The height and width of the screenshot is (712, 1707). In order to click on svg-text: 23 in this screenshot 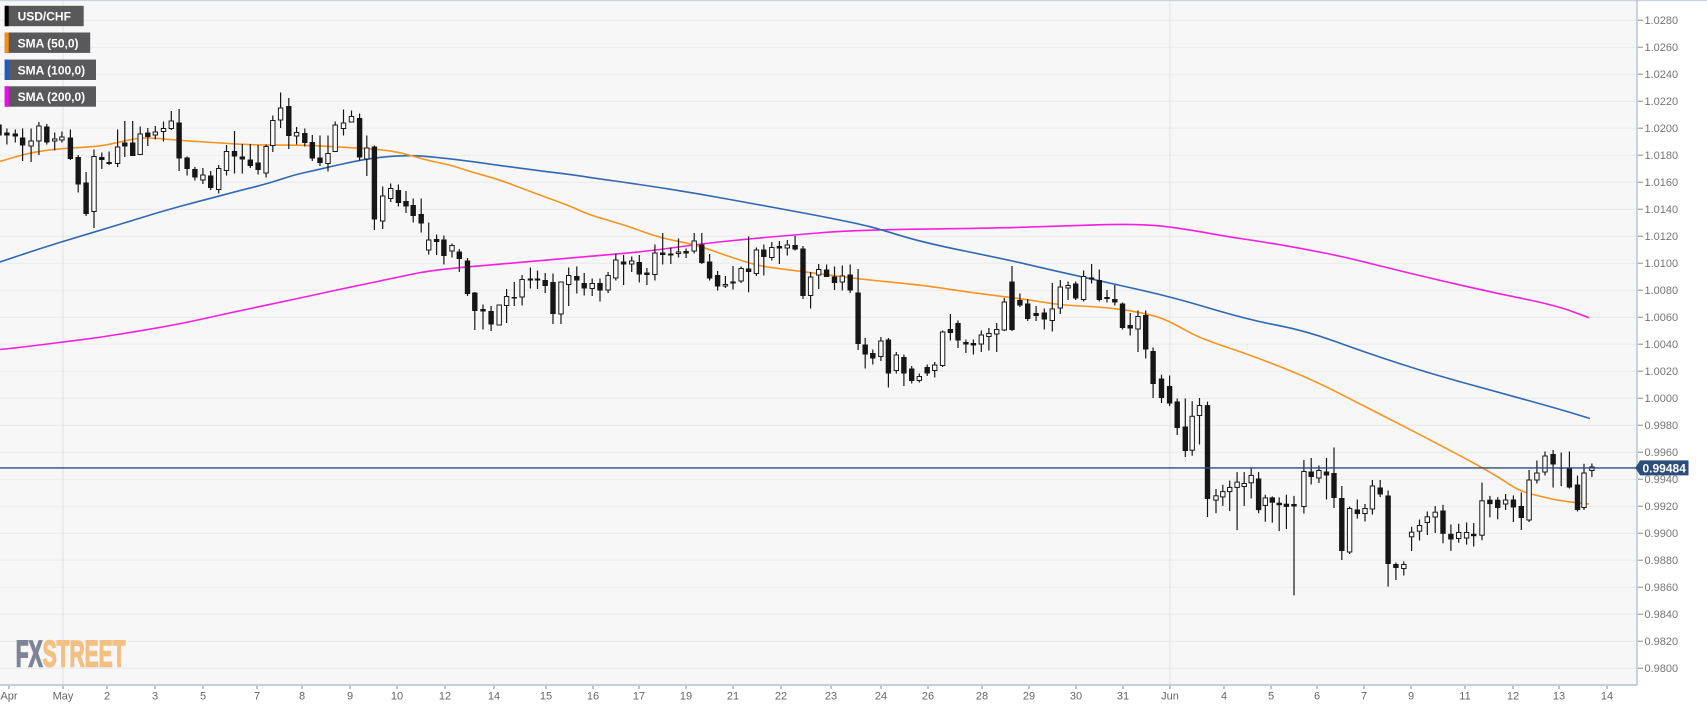, I will do `click(831, 697)`.